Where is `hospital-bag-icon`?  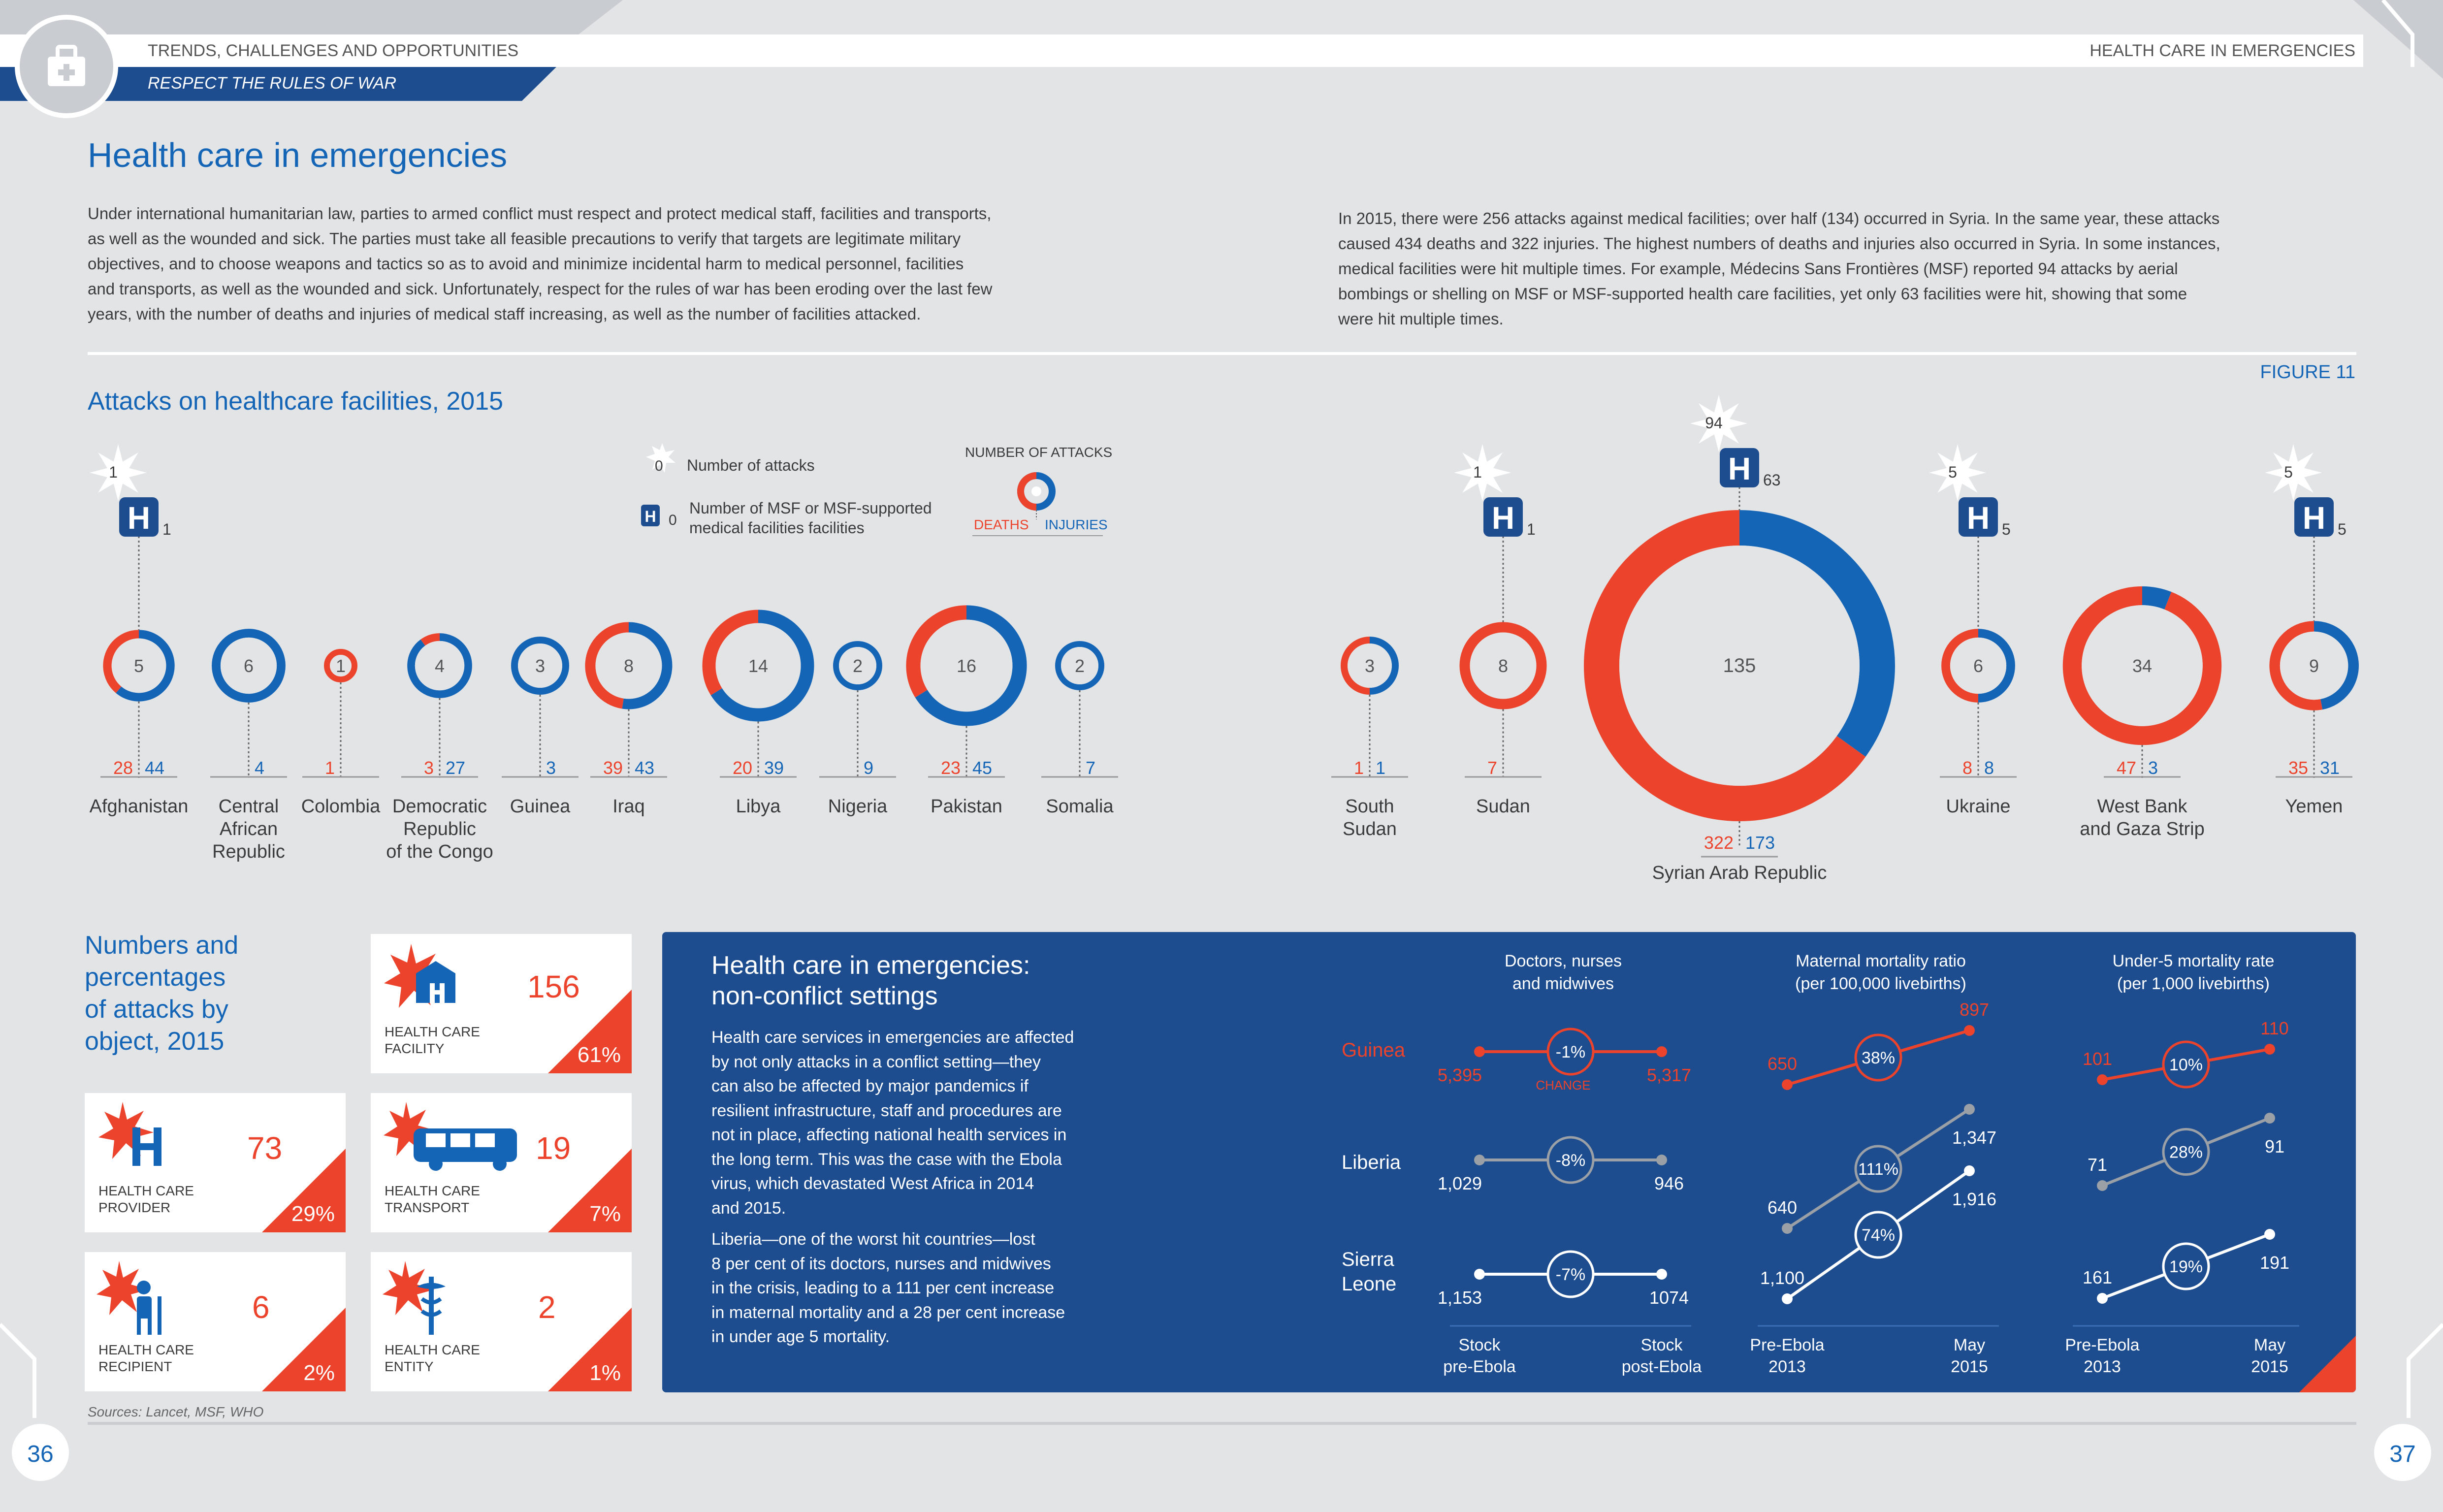 hospital-bag-icon is located at coordinates (66, 65).